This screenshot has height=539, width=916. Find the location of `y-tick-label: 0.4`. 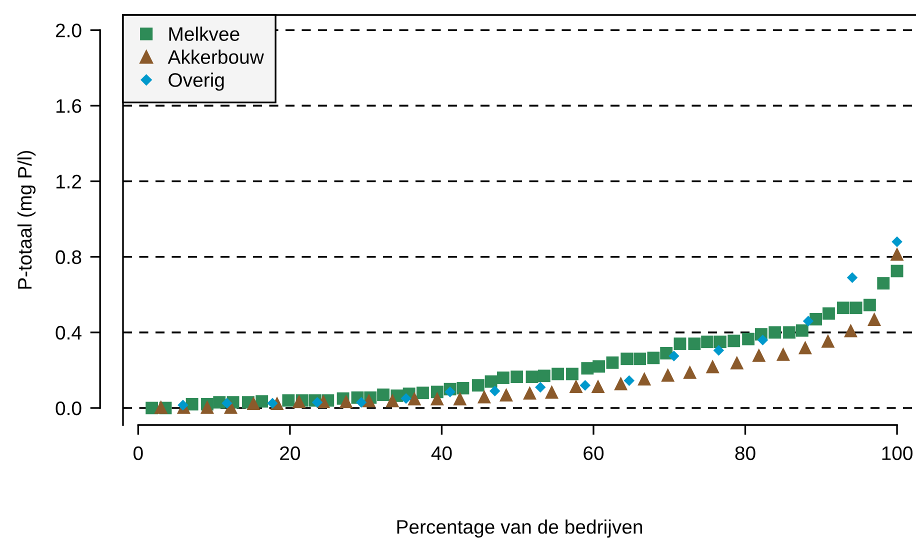

y-tick-label: 0.4 is located at coordinates (69, 333).